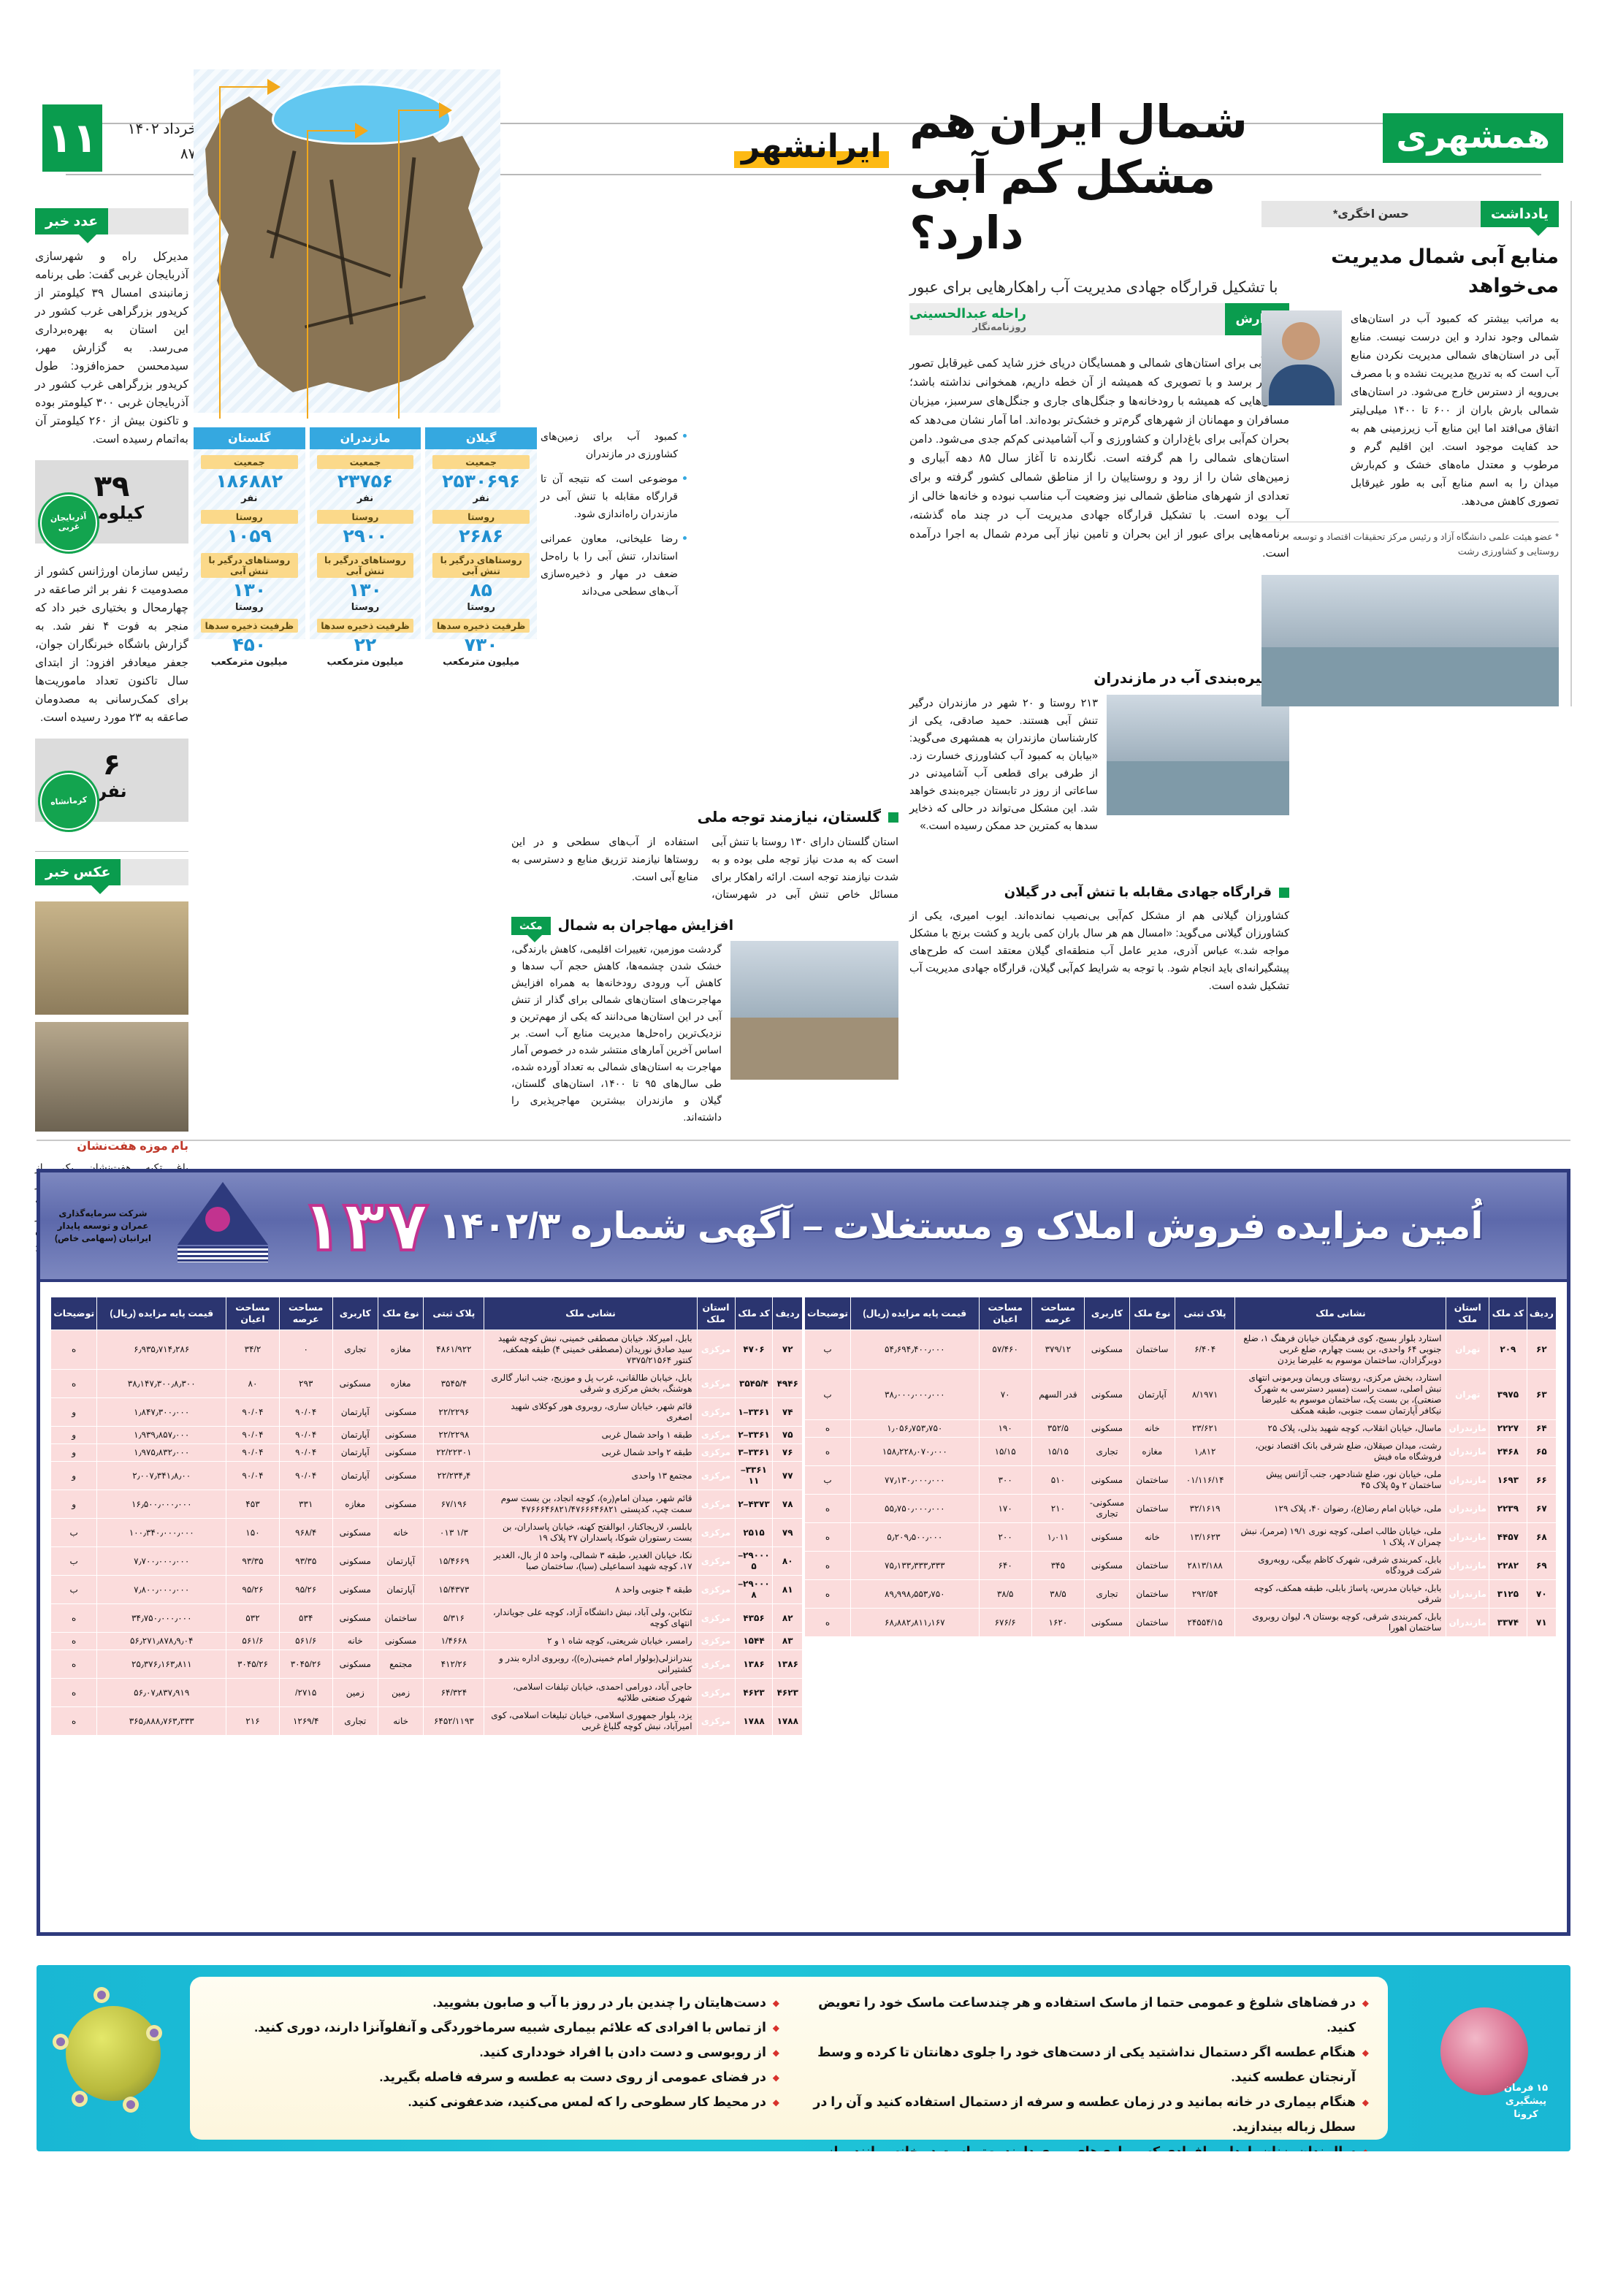 The height and width of the screenshot is (2296, 1607). I want to click on table-cell: ۱۲۶۹/۴, so click(306, 1721).